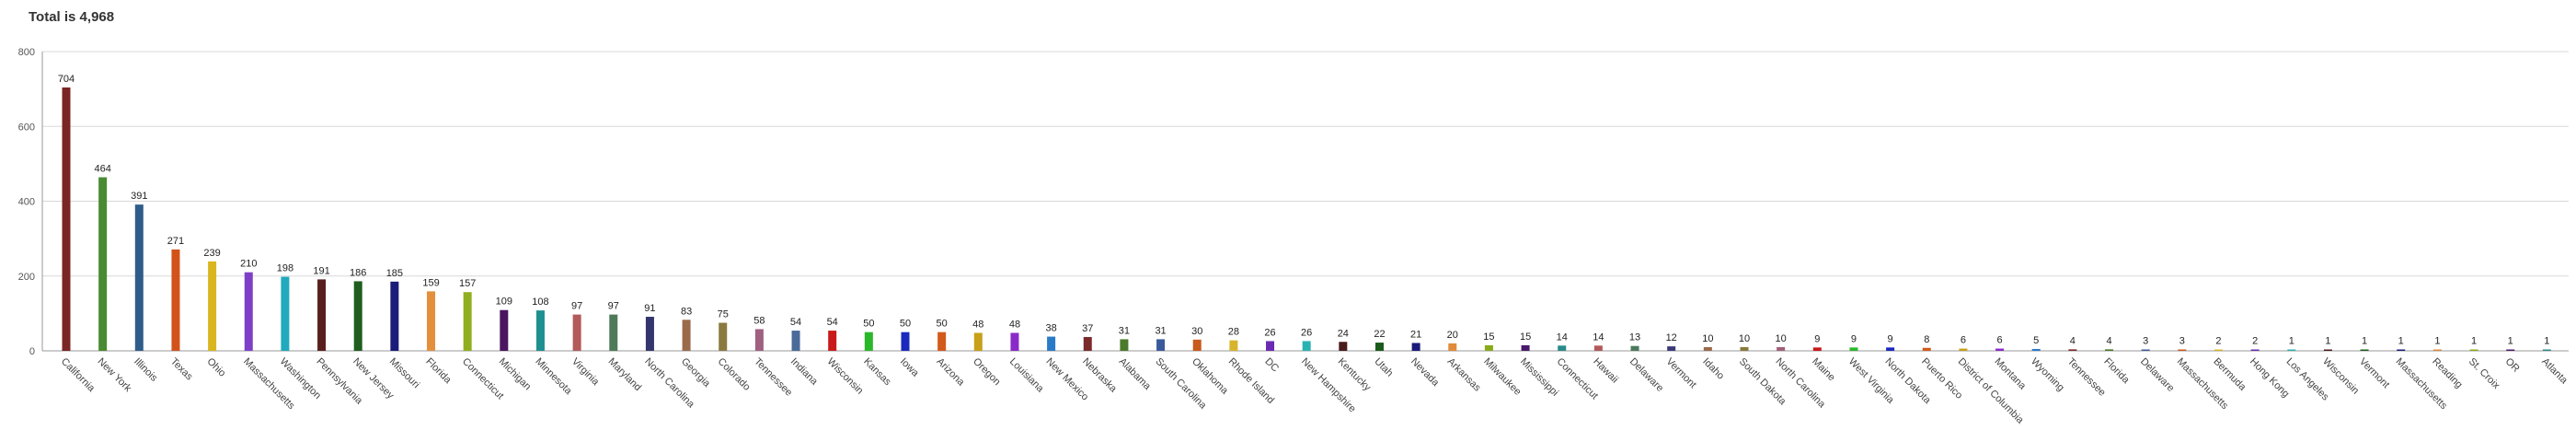 The image size is (2576, 442). Describe the element at coordinates (26, 127) in the screenshot. I see `y-tick-label: 600` at that location.